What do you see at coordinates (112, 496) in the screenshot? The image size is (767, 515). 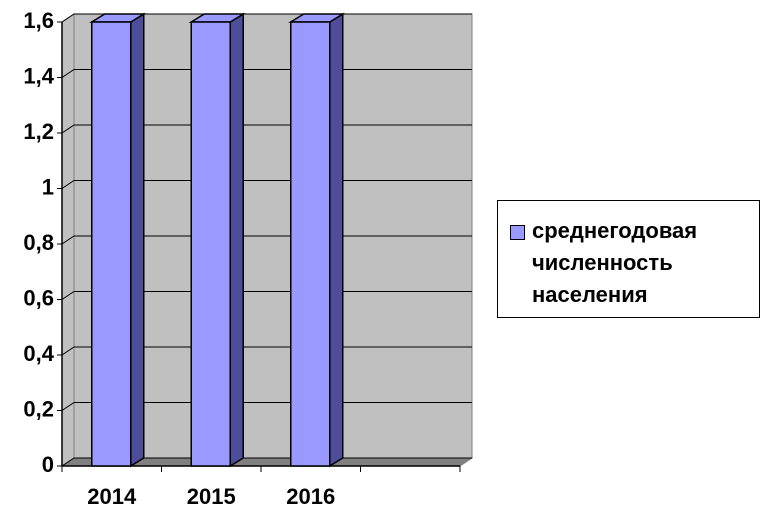 I see `x-tick-label: 2014` at bounding box center [112, 496].